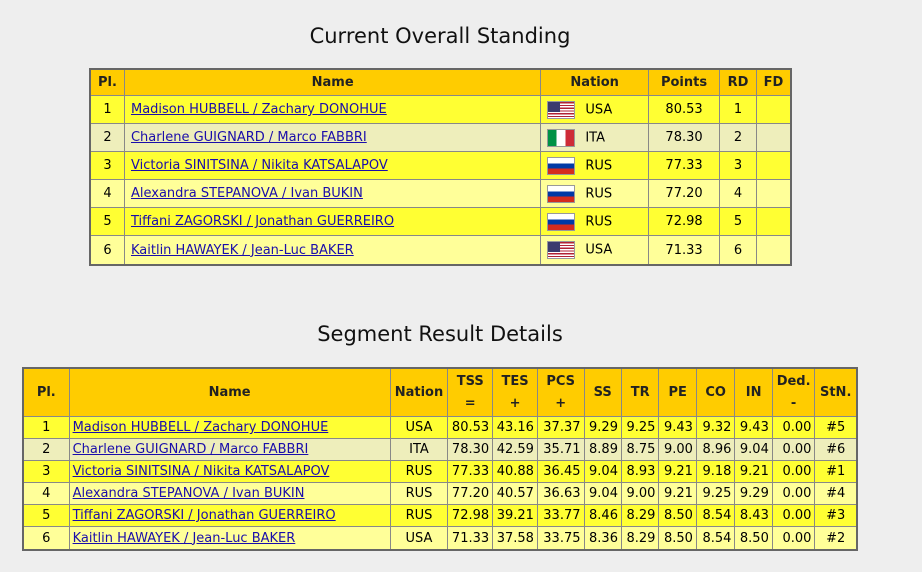 This screenshot has height=572, width=922. What do you see at coordinates (684, 138) in the screenshot?
I see `points-cell: 78.30` at bounding box center [684, 138].